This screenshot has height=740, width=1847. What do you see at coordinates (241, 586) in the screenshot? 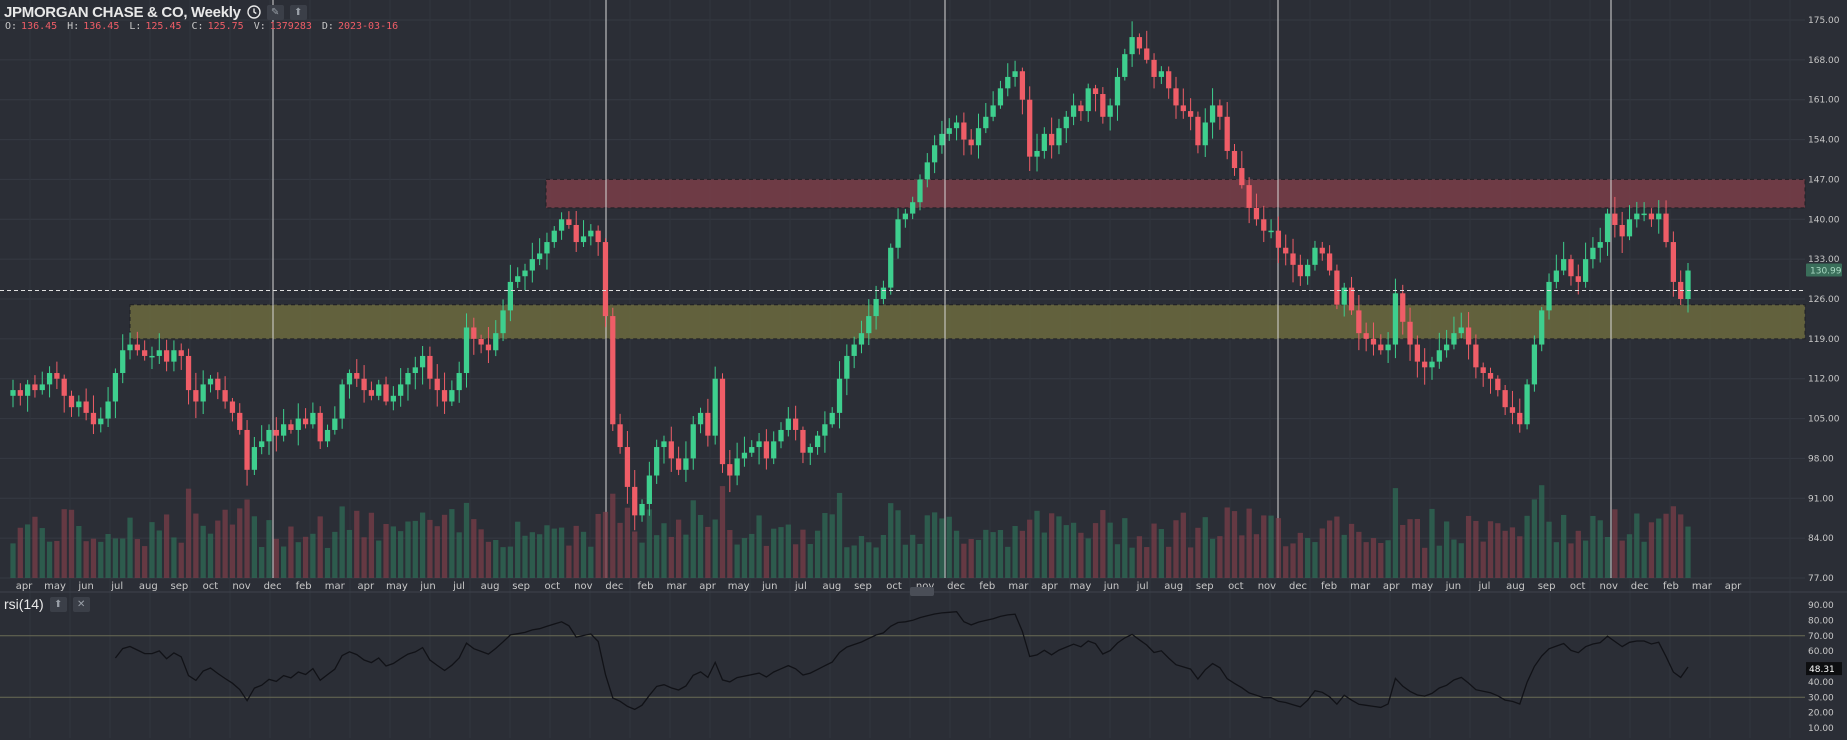
I see `x-tick-label: nov` at bounding box center [241, 586].